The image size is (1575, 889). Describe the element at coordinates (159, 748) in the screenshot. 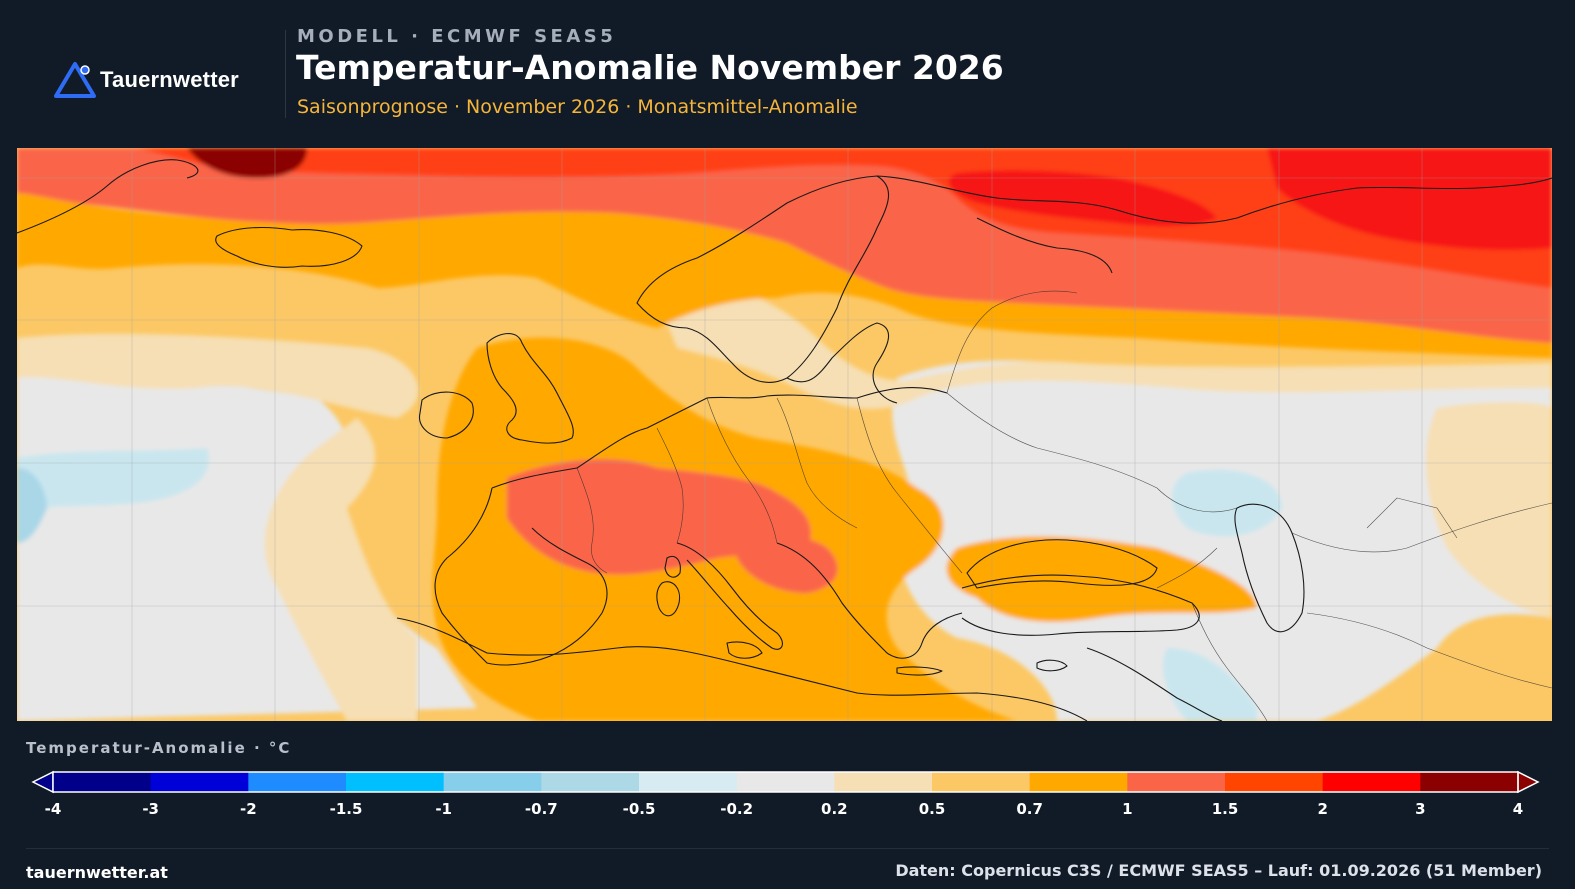

I see `legend-title: Temperatur-Anomalie · °C` at that location.